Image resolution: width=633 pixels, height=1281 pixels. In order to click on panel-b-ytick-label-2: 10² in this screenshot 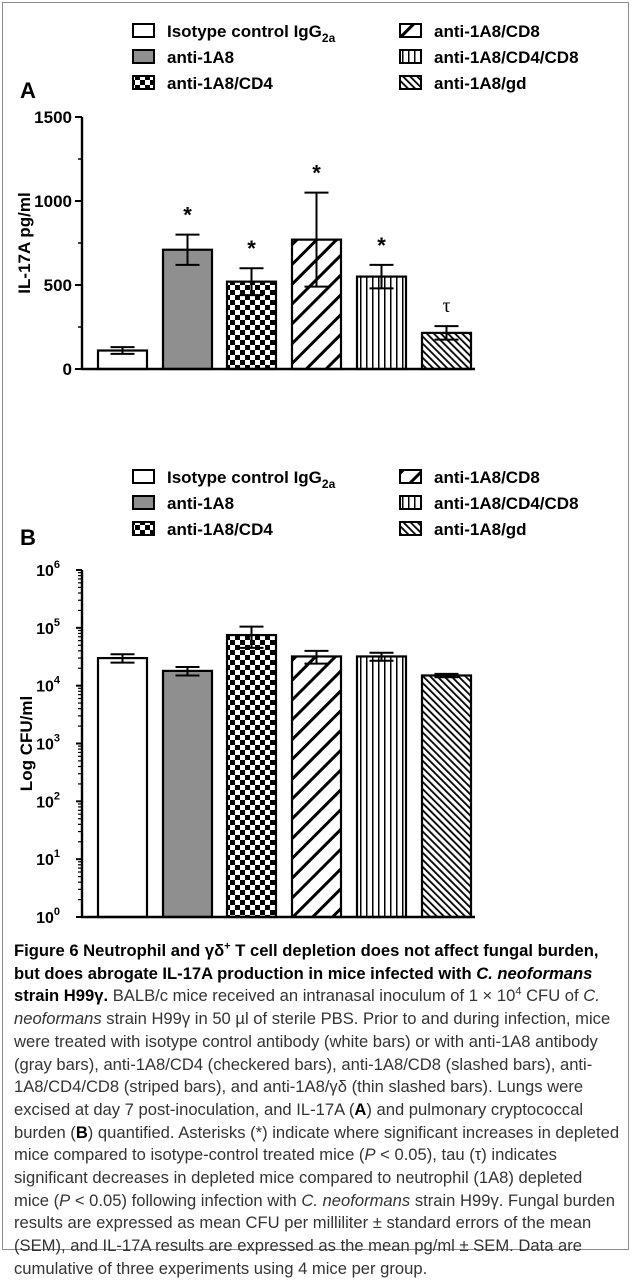, I will do `click(48, 800)`.